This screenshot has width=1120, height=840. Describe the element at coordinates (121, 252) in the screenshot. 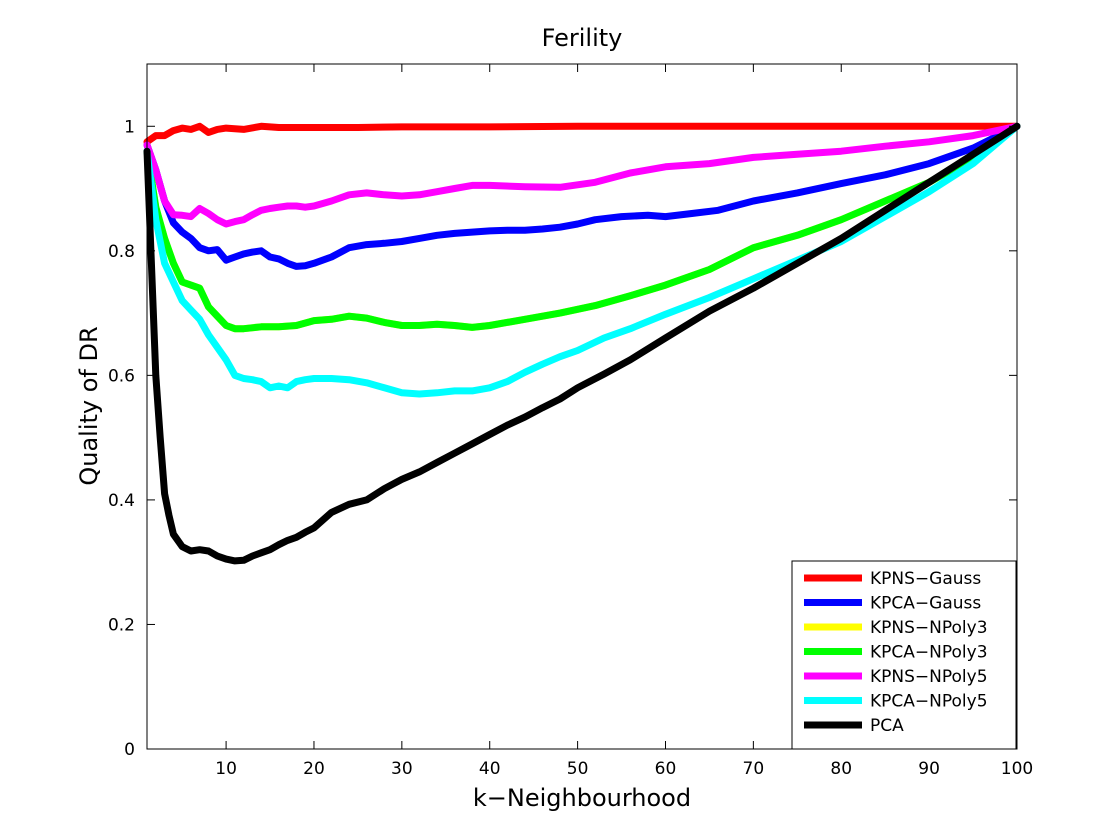

I see `y-tick-label: 0.8` at that location.